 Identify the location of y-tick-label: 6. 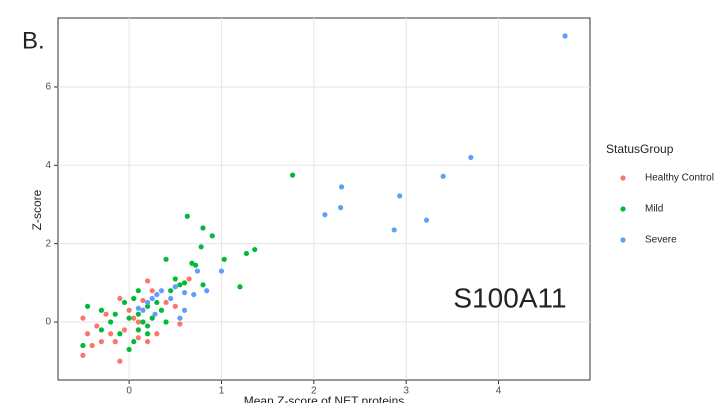
(48, 87).